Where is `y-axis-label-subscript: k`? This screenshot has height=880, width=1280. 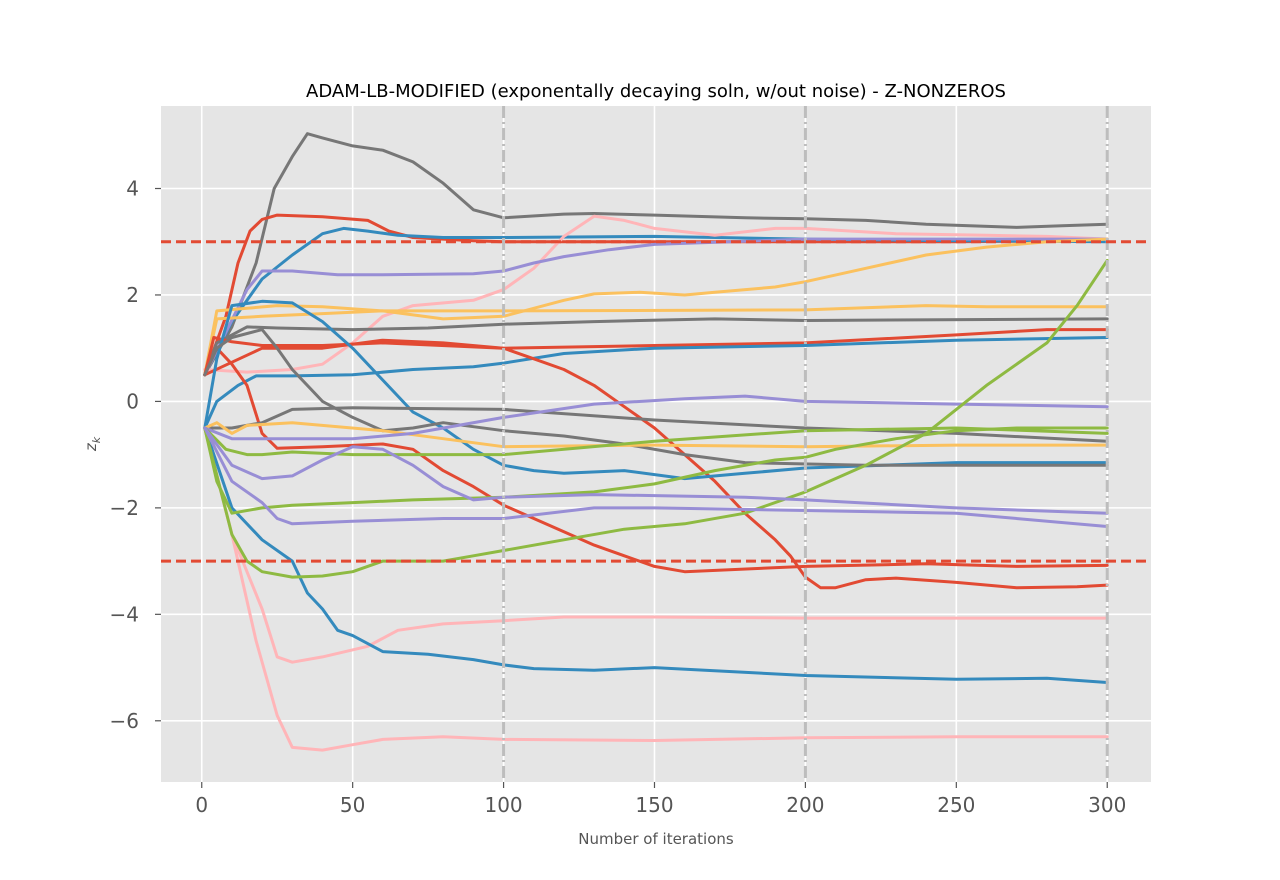
y-axis-label-subscript: k is located at coordinates (96, 439).